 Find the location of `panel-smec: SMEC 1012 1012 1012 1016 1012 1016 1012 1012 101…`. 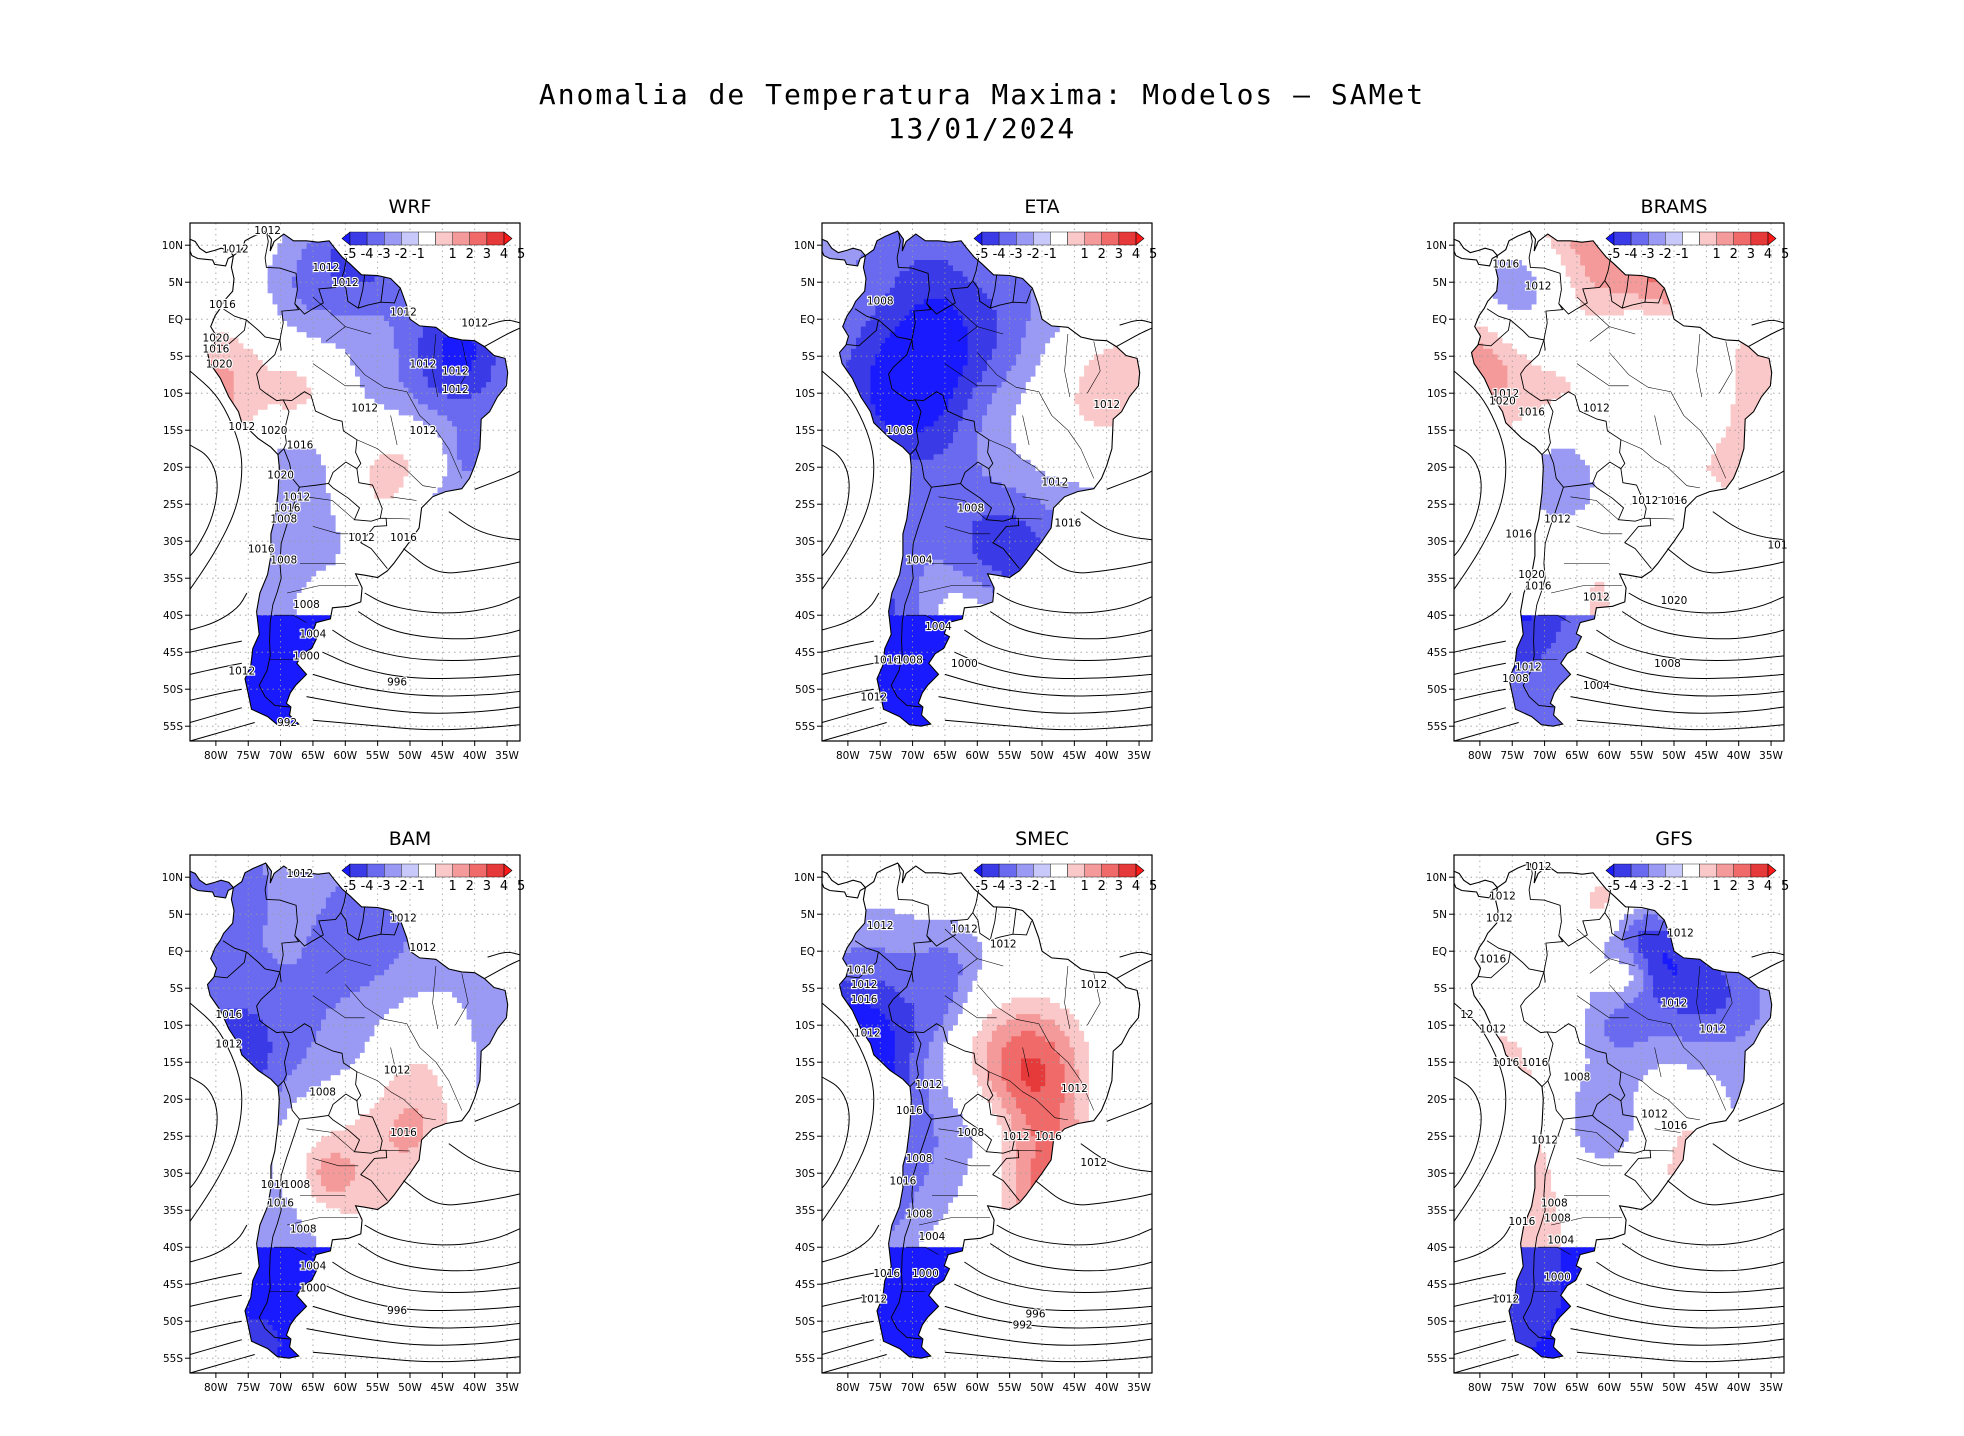

panel-smec: SMEC 1012 1012 1012 1016 1012 1016 1012 1012 101… is located at coordinates (1042, 1123).